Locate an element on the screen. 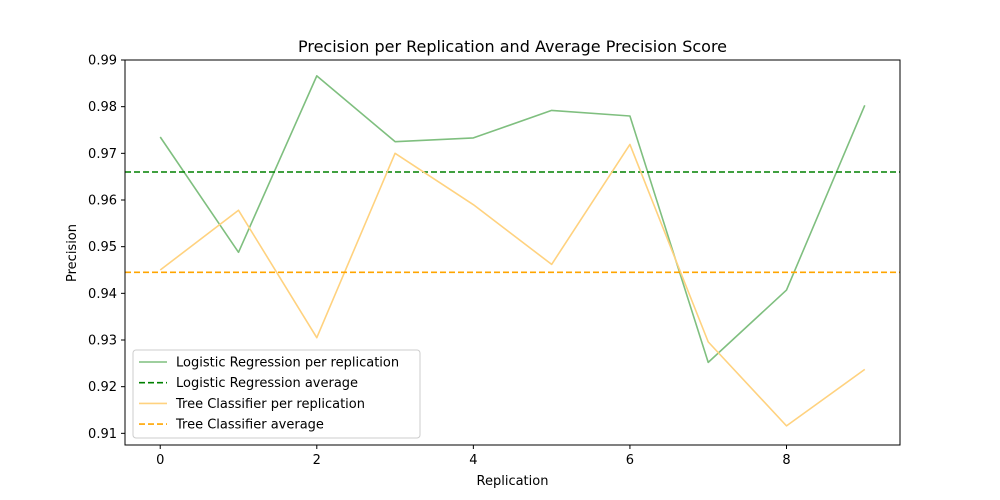  x-axis: 0 2 4 6 8 is located at coordinates (473, 456).